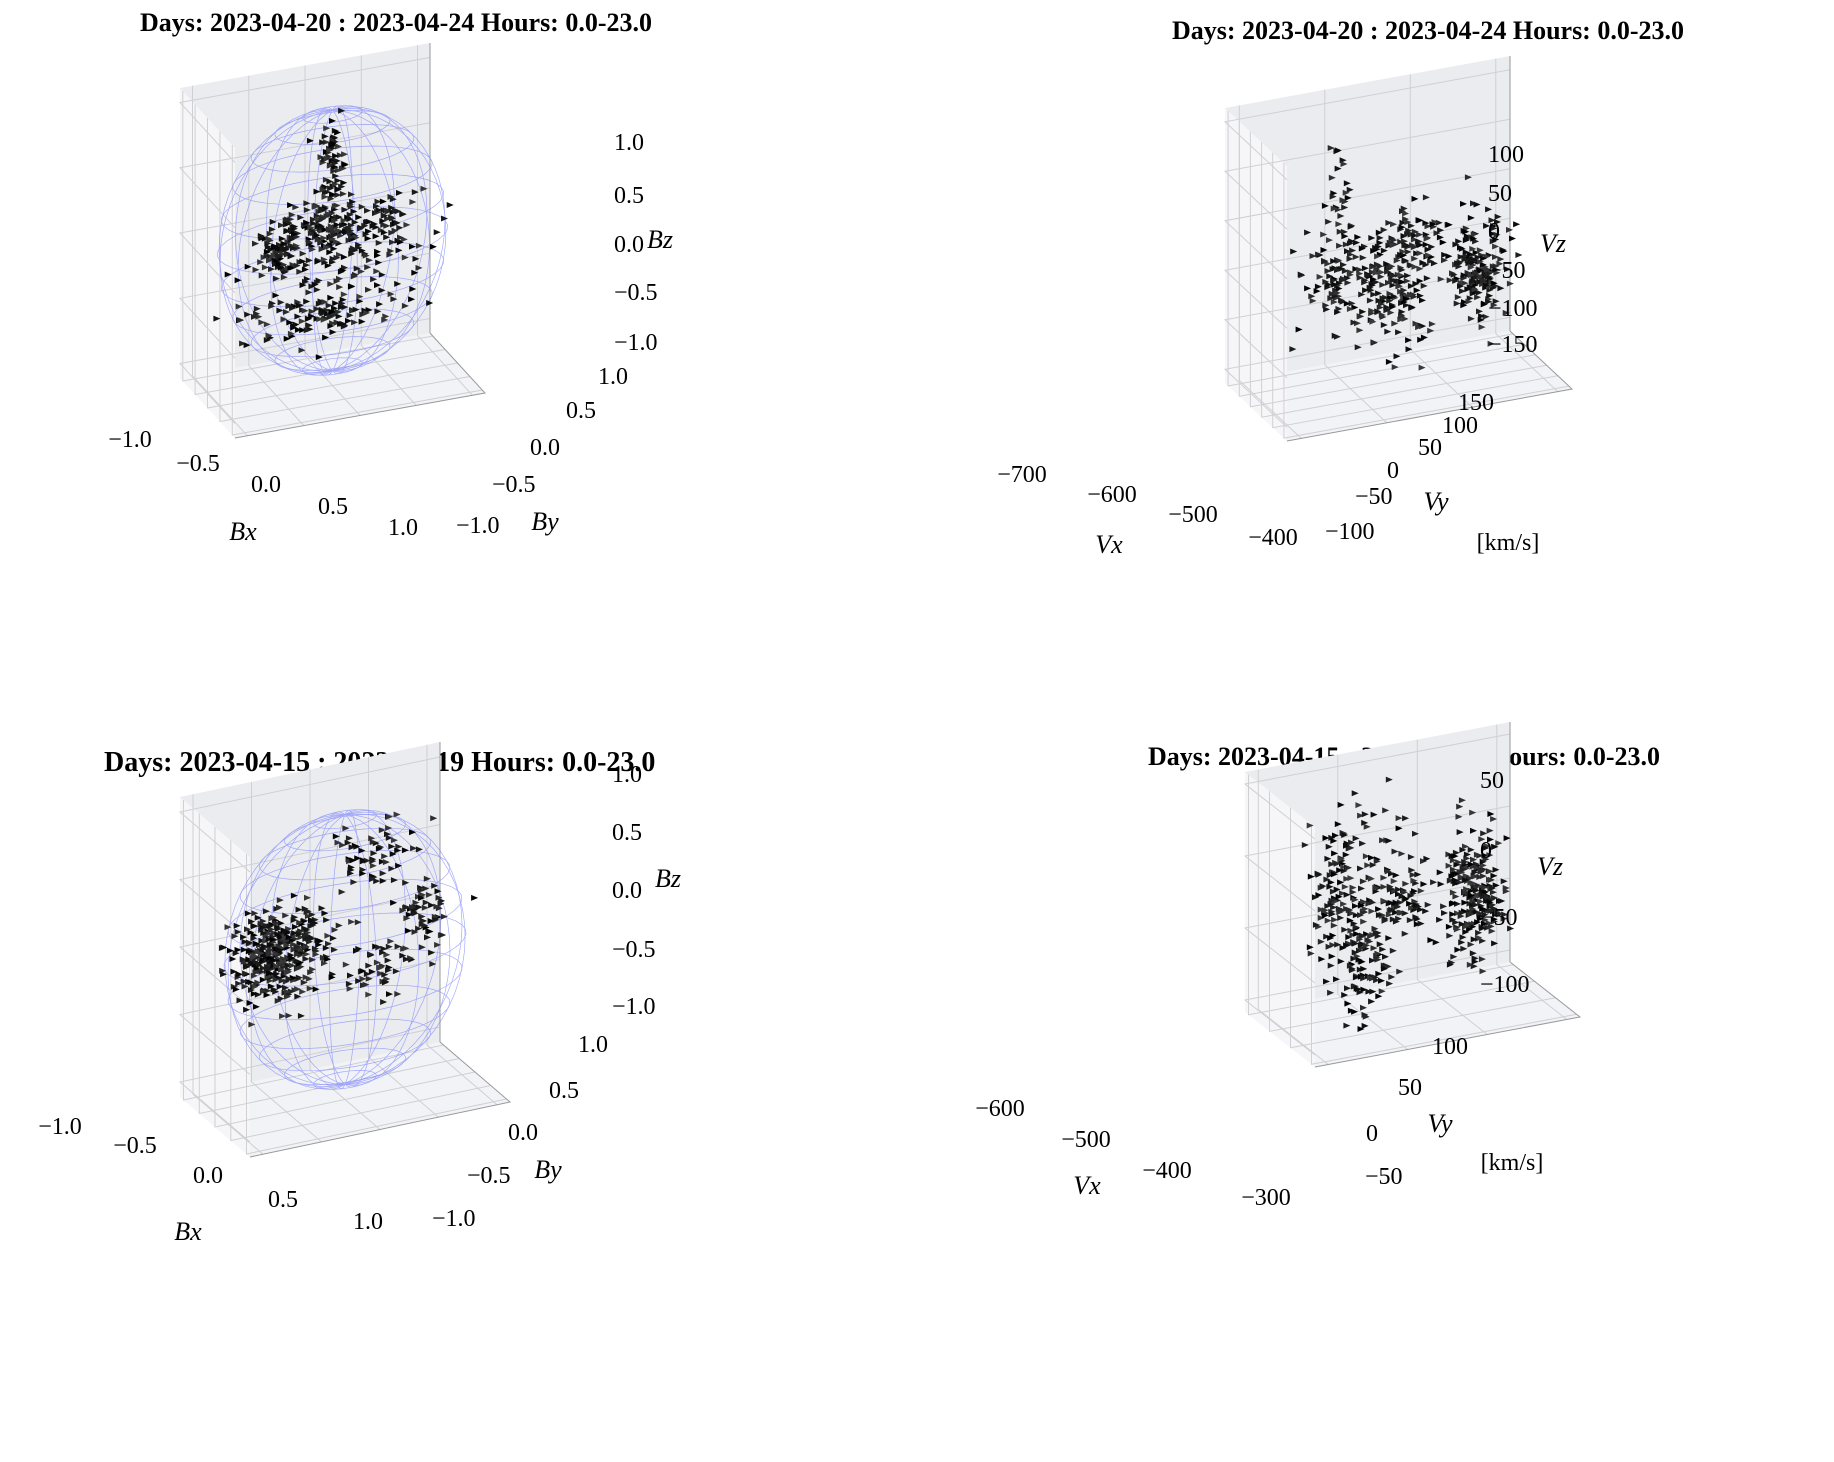 The image size is (1834, 1462). Describe the element at coordinates (1507, 271) in the screenshot. I see `z-tick-label: −50` at that location.